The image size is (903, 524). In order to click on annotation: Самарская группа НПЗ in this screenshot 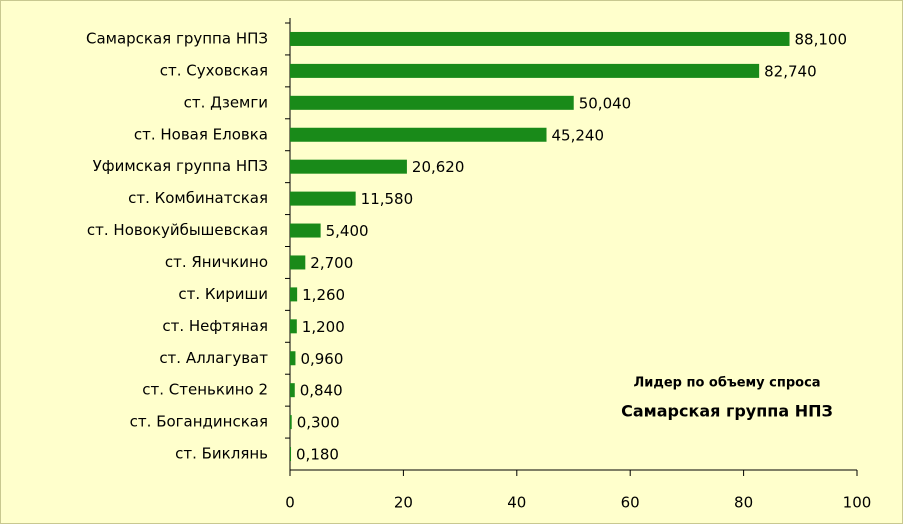, I will do `click(727, 411)`.